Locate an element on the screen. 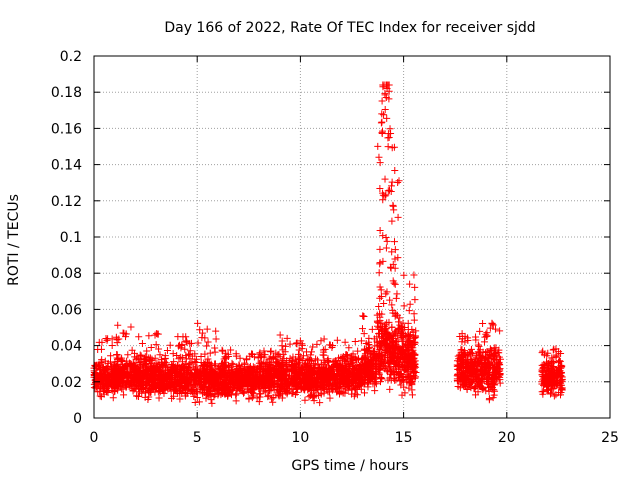 This screenshot has width=640, height=484. y-tick-label: 0.2 is located at coordinates (71, 57).